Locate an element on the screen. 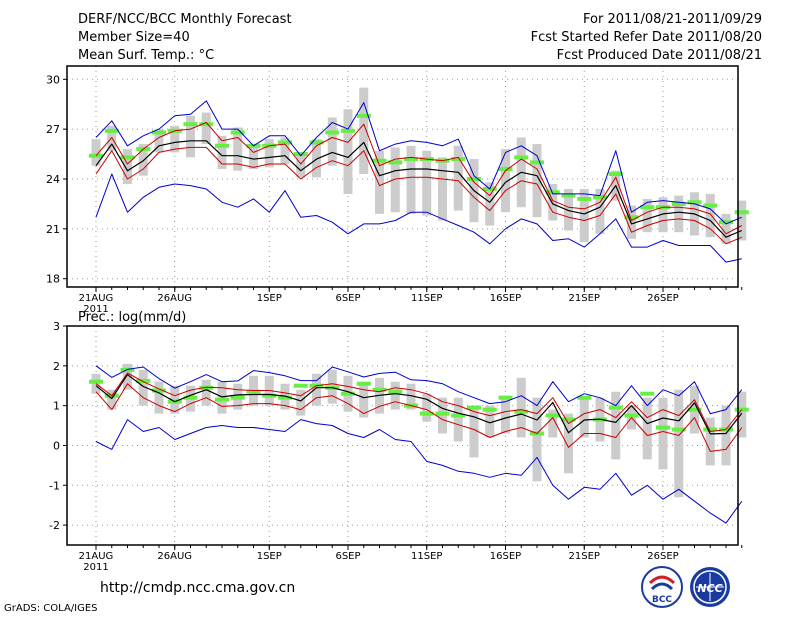  forecast-period: For 2011/08/21-2011/09/29 is located at coordinates (672, 19).